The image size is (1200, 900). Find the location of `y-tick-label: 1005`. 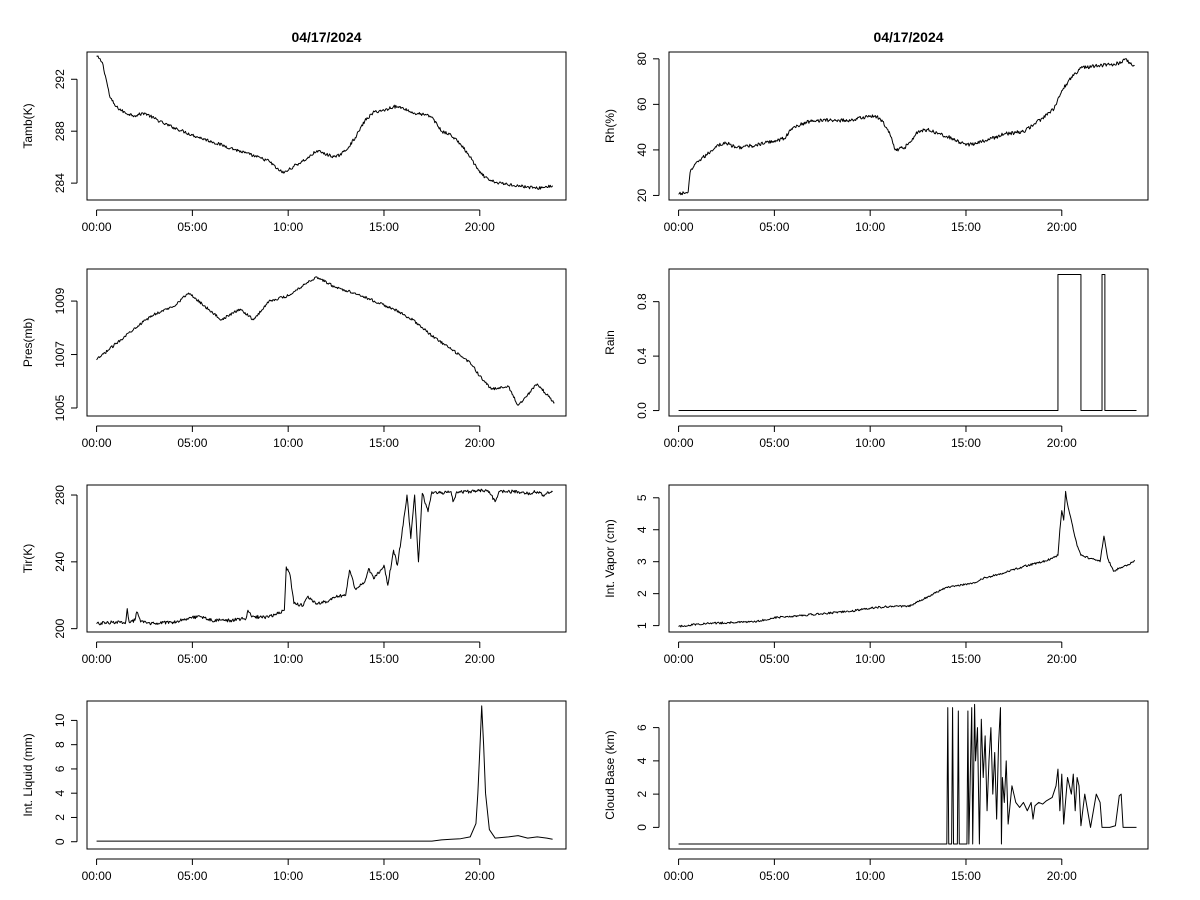

y-tick-label: 1005 is located at coordinates (60, 407).